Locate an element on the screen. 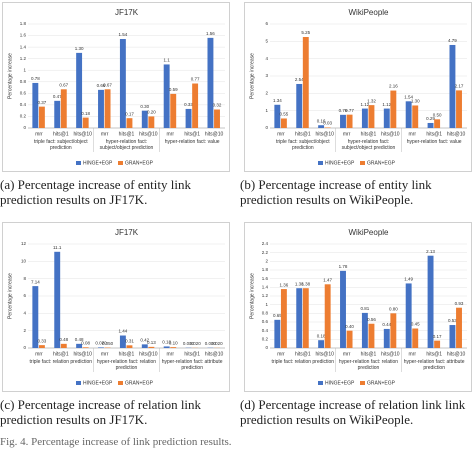  value-label: 0.17 is located at coordinates (129, 113).